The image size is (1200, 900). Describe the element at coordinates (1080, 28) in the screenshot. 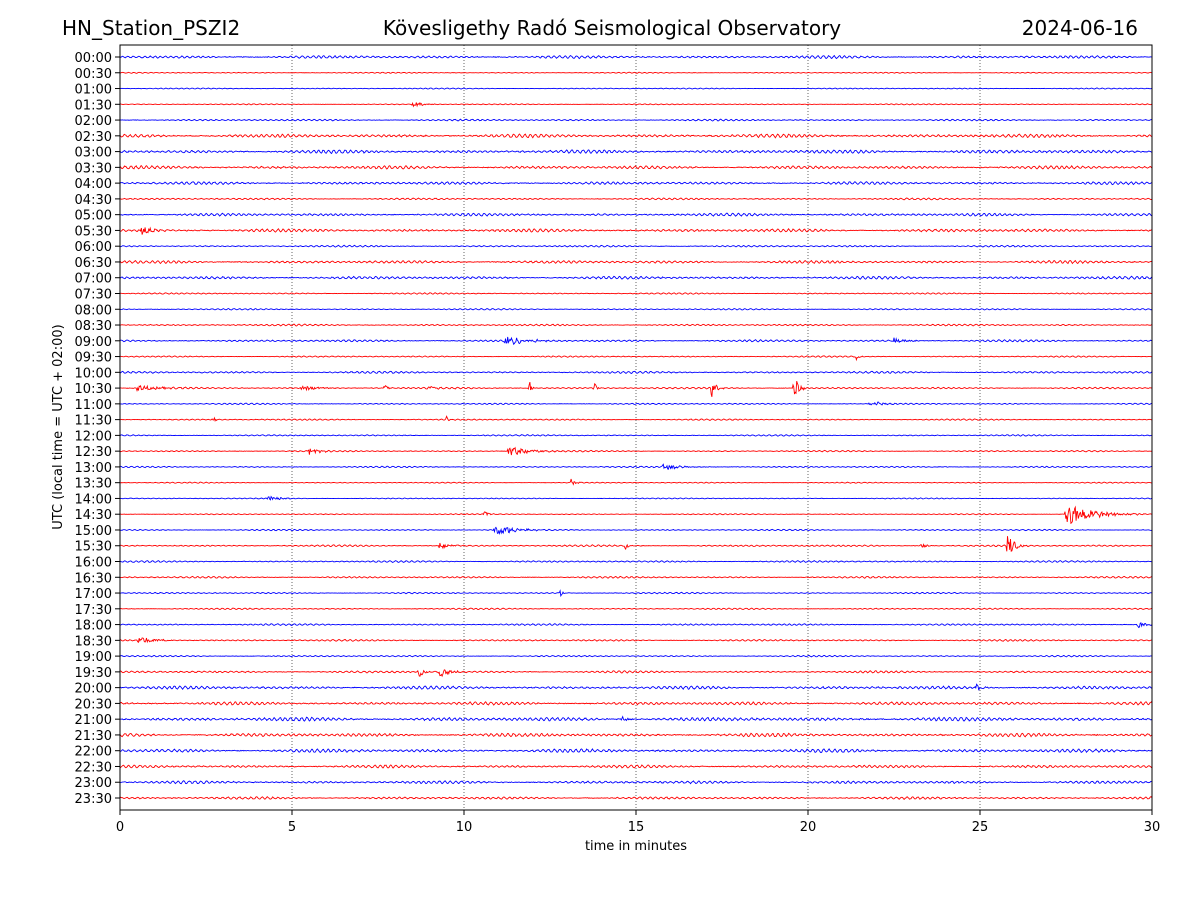

I see `date-title: 2024-06-16` at that location.